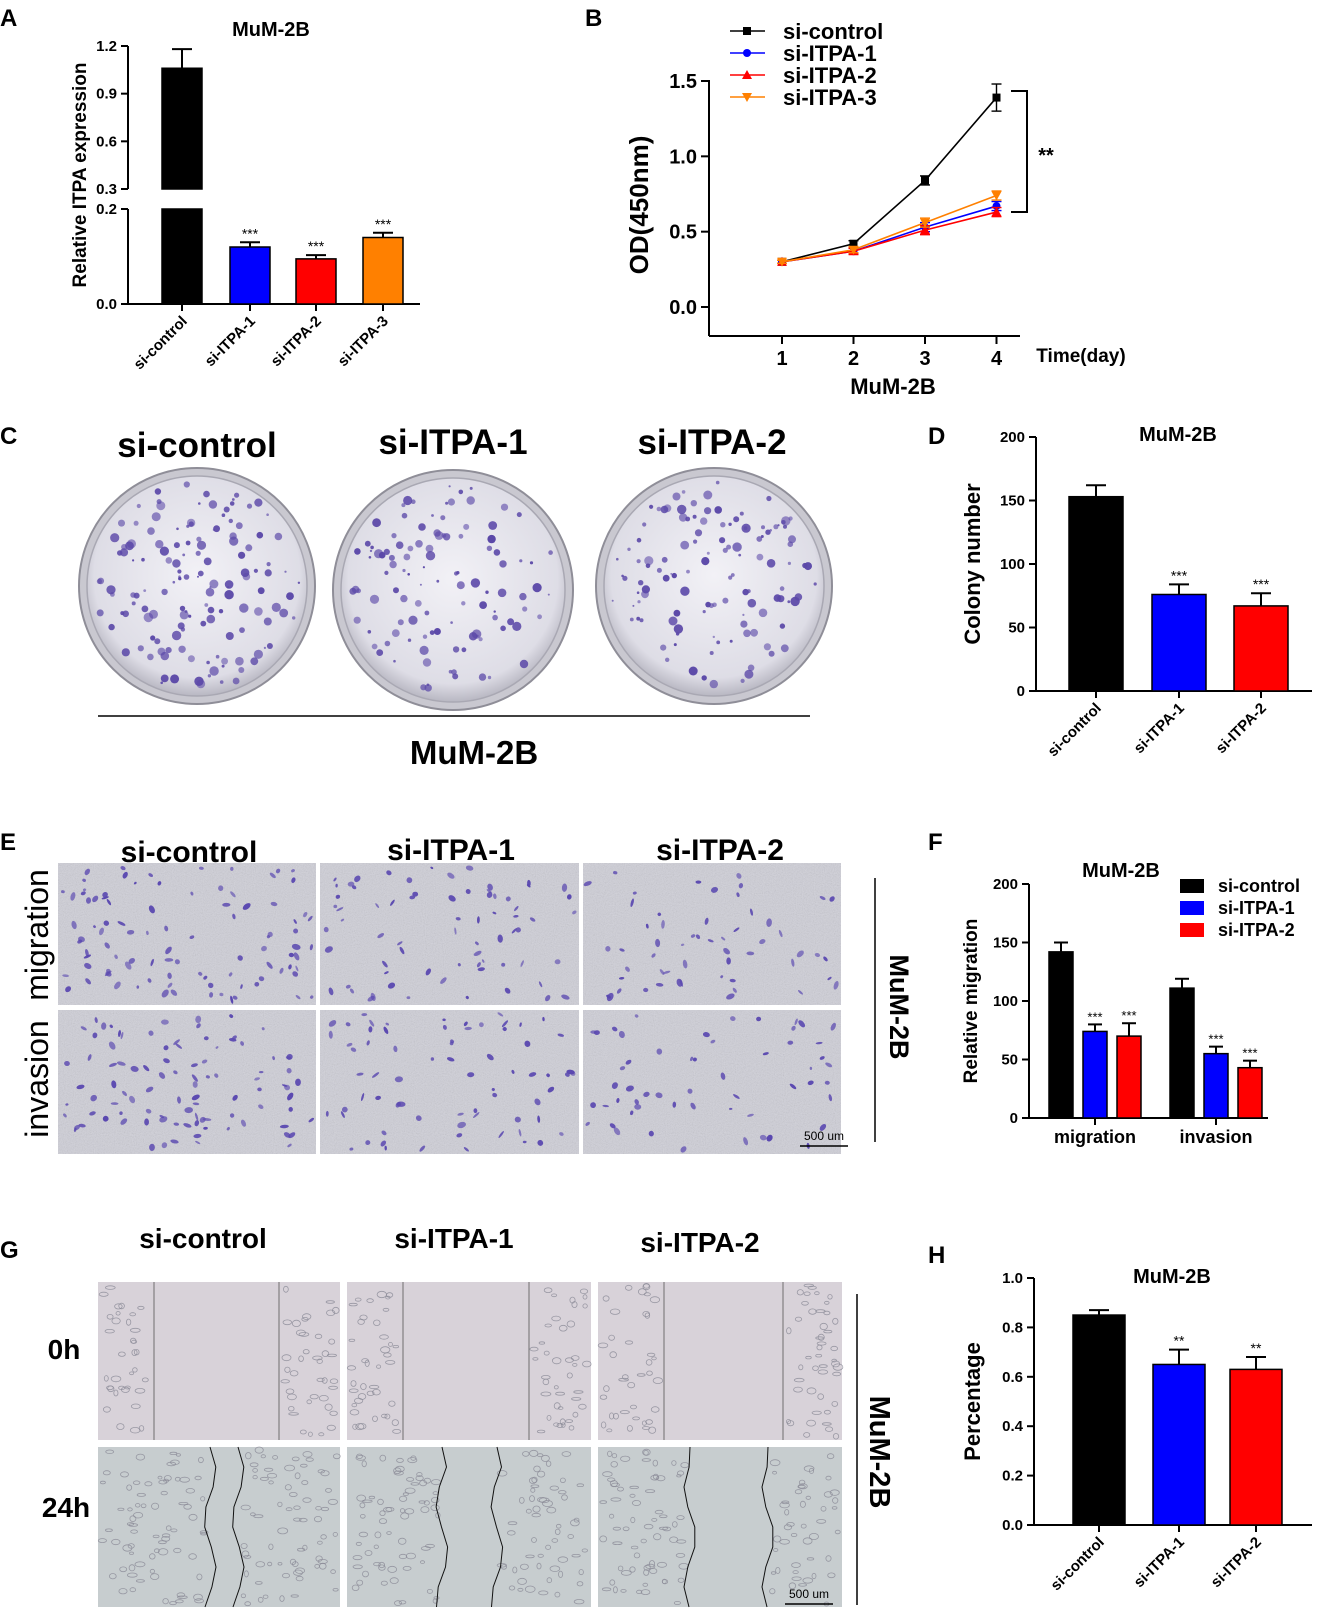 Image resolution: width=1322 pixels, height=1615 pixels. What do you see at coordinates (383, 224) in the screenshot?
I see `significance-si-itpa-3: ***` at bounding box center [383, 224].